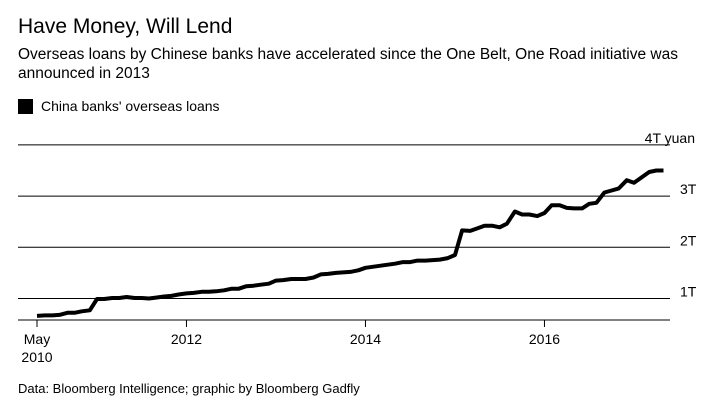  I want to click on x-tick-label: 2012, so click(186, 339).